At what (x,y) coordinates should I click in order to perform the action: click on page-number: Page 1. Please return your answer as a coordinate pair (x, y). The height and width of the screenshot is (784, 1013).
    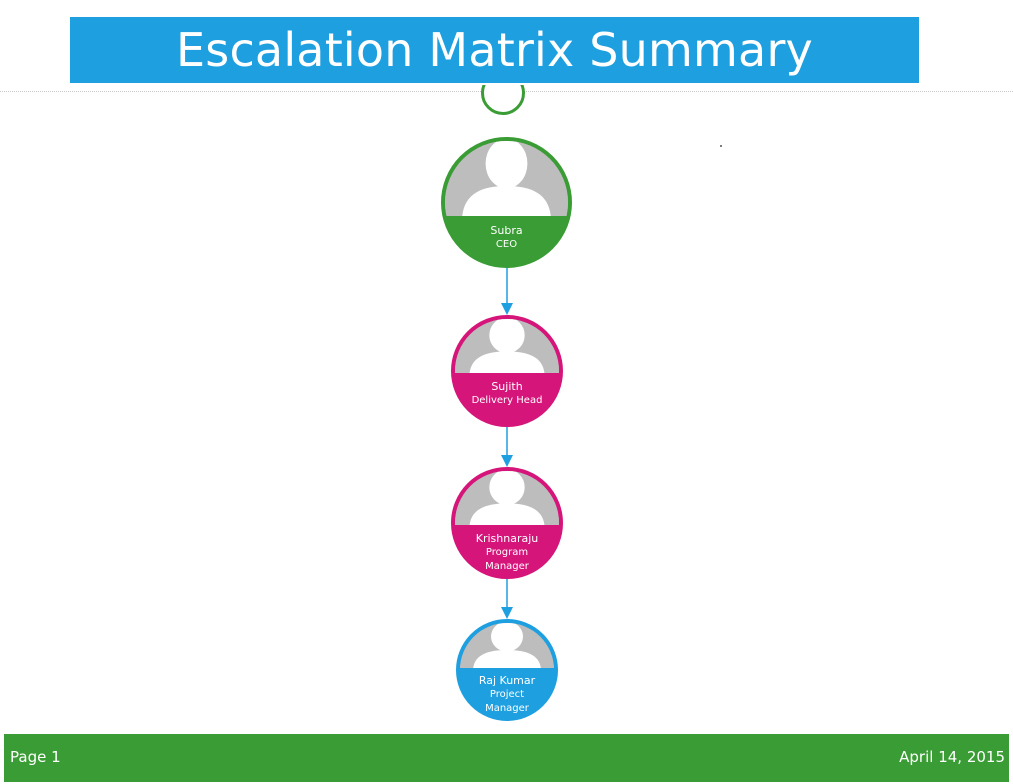
    Looking at the image, I should click on (35, 757).